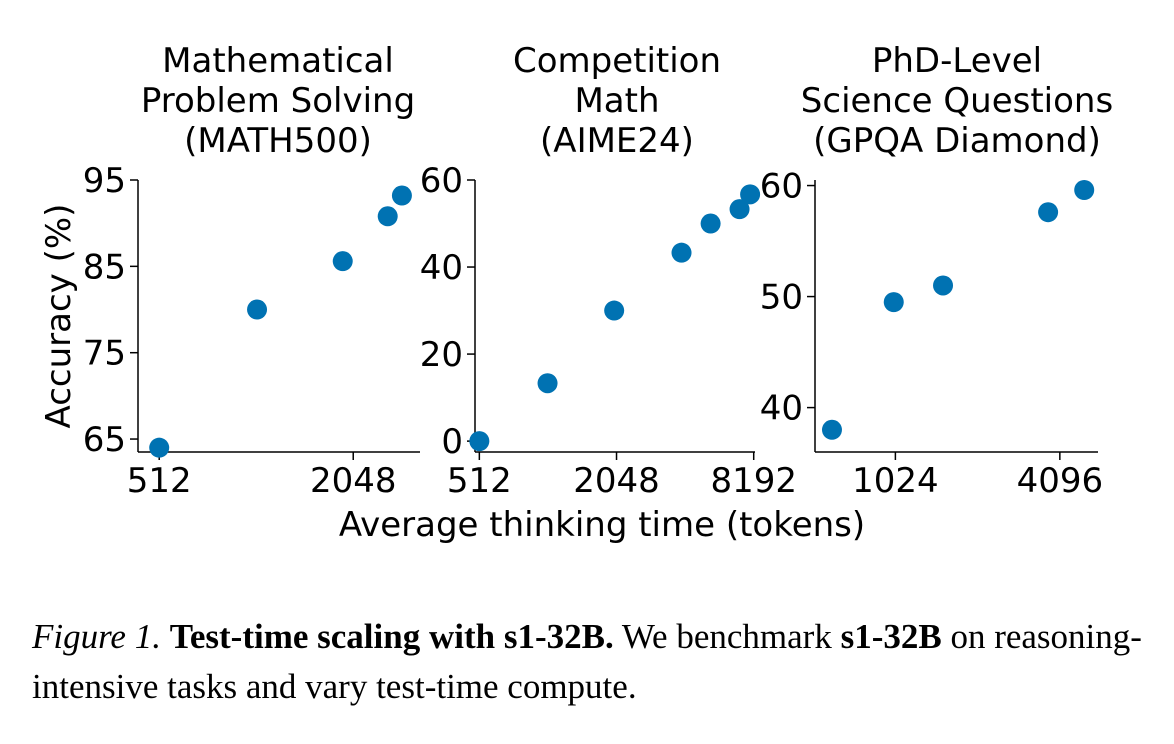 Image resolution: width=1174 pixels, height=744 pixels. What do you see at coordinates (957, 141) in the screenshot?
I see `panel-3-title-line-3: (GPQA Diamond)` at bounding box center [957, 141].